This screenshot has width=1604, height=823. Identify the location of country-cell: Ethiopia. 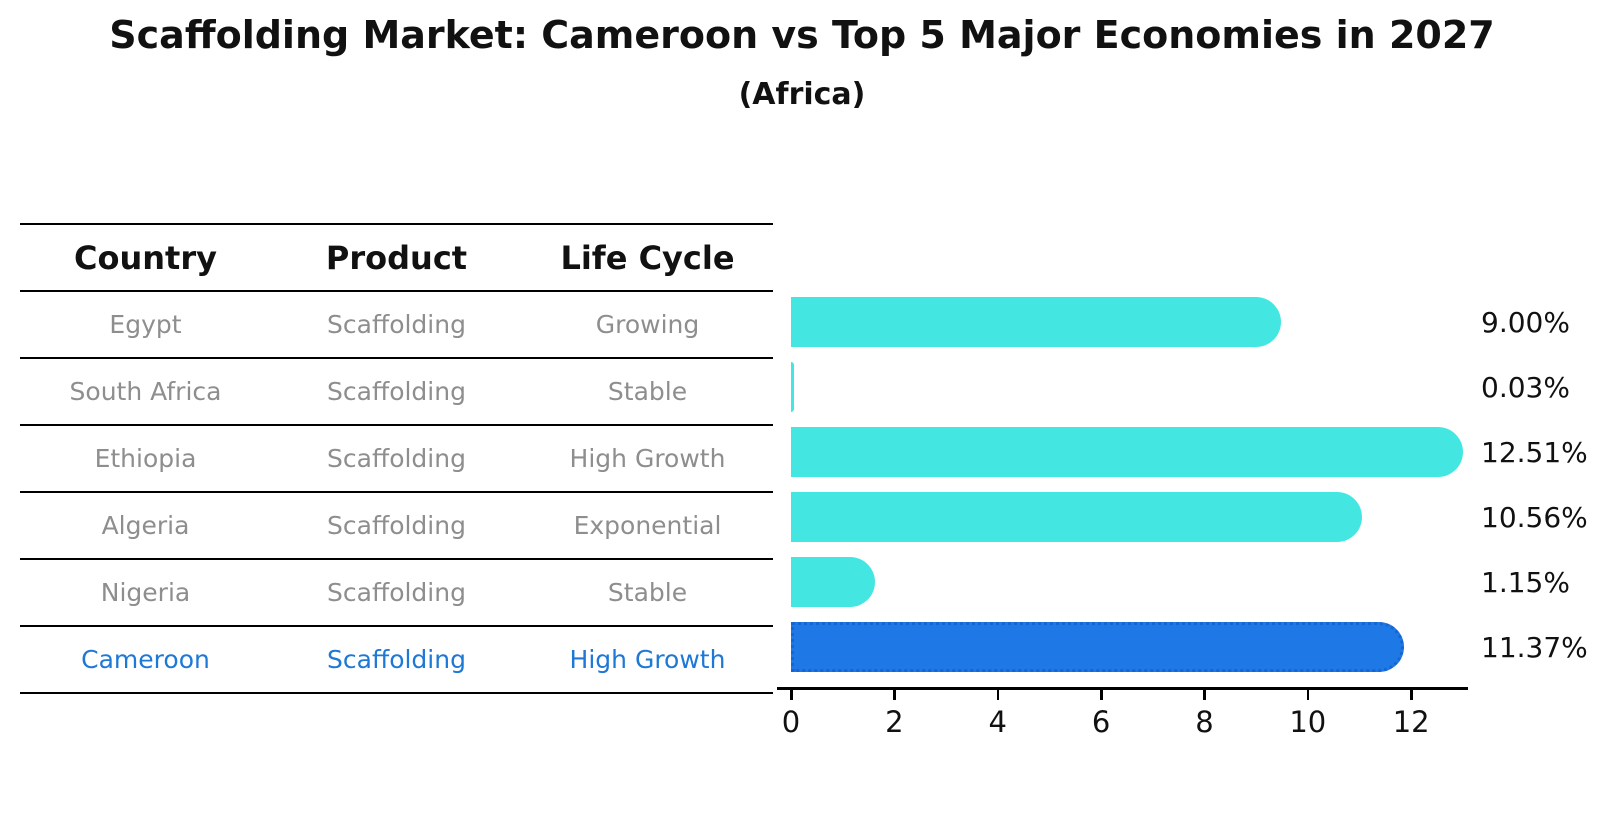
(145, 458).